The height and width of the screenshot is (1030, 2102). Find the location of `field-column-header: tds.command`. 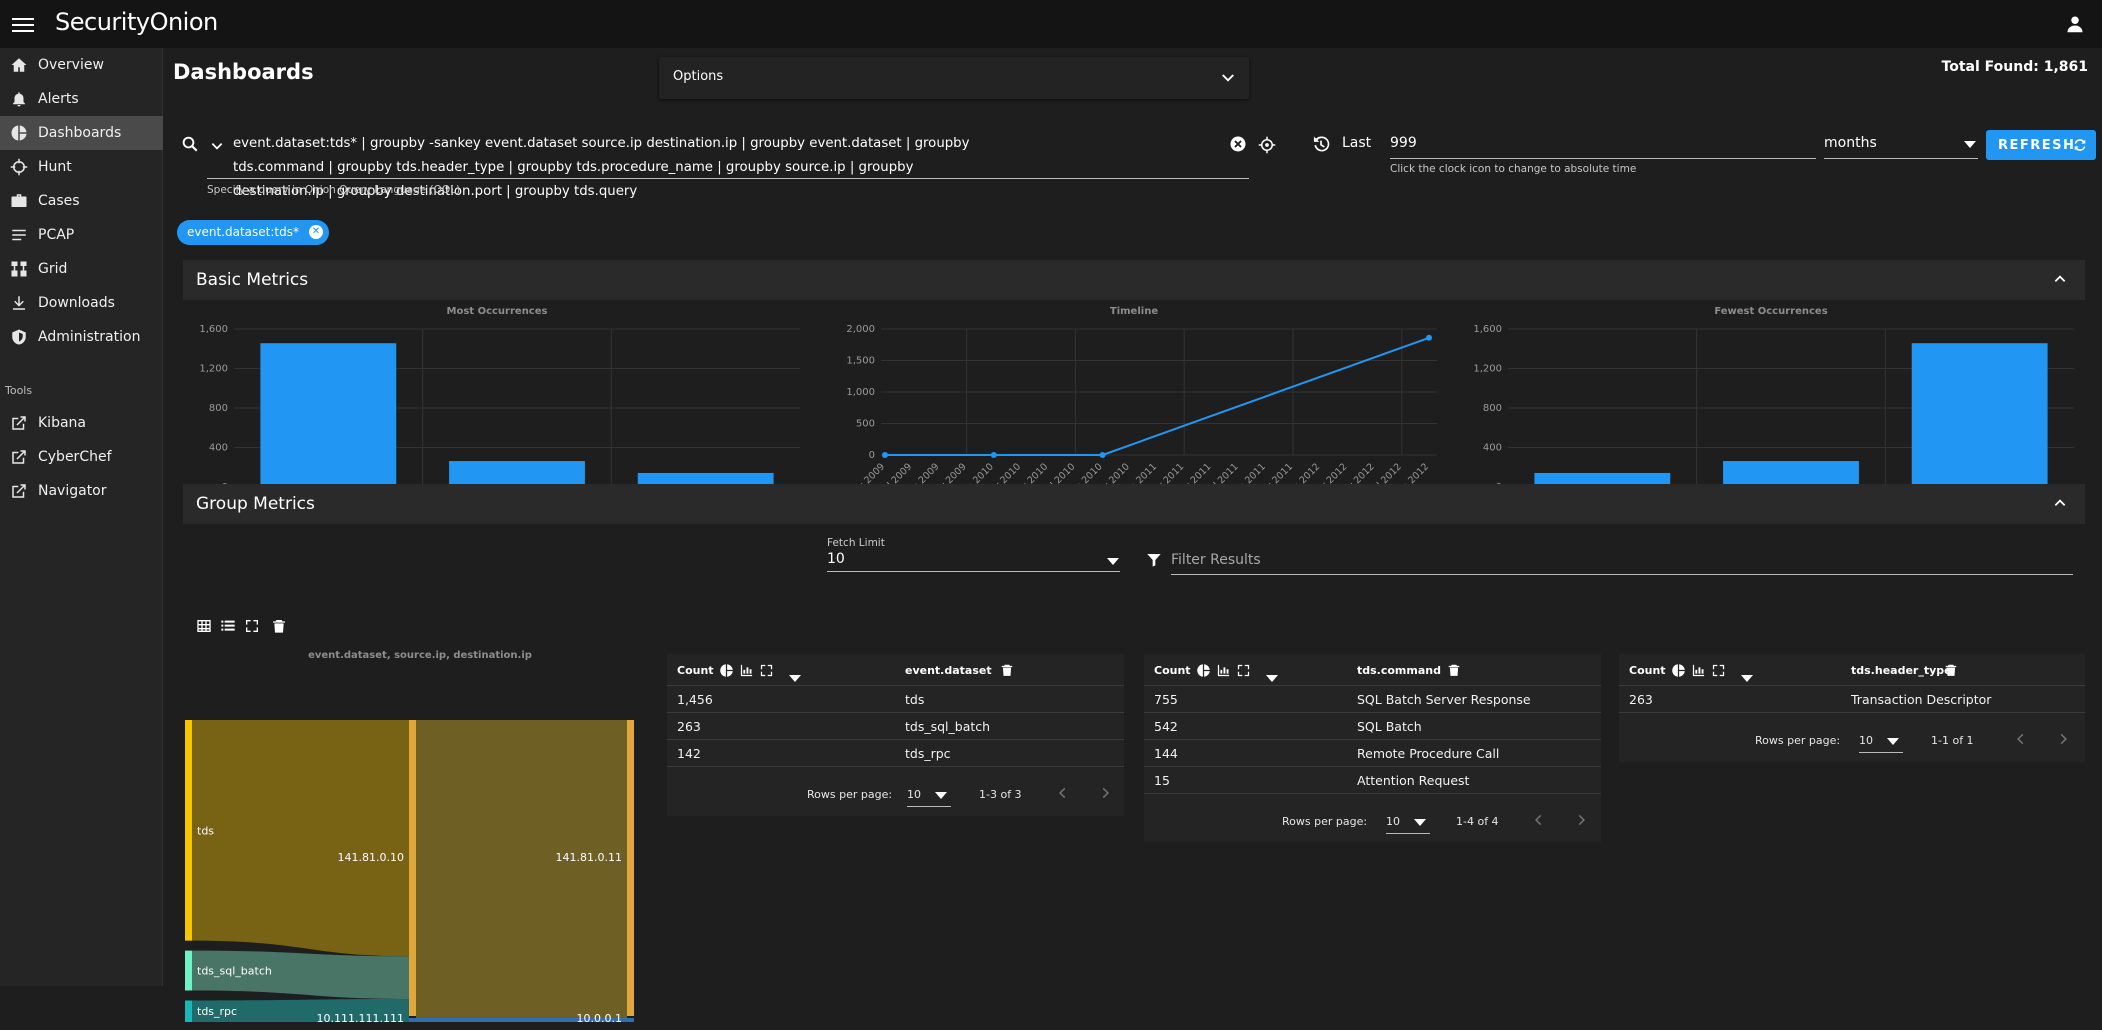

field-column-header: tds.command is located at coordinates (1399, 670).